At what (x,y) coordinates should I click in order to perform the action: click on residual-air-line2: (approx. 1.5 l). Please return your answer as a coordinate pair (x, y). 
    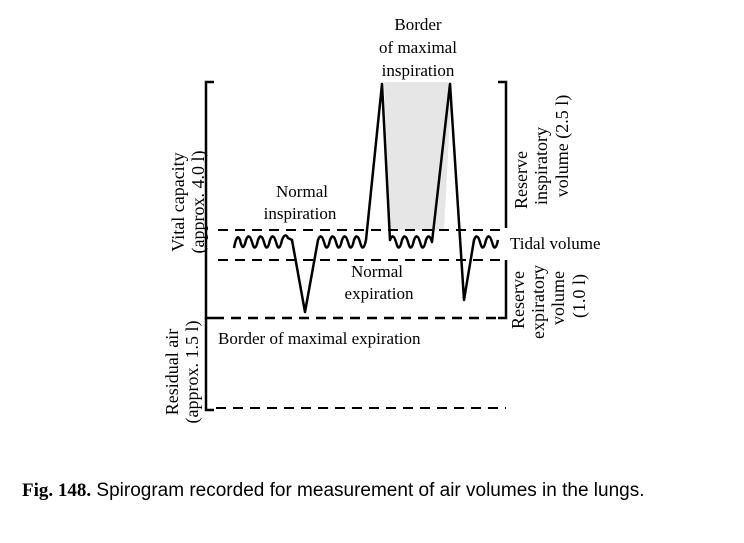
    Looking at the image, I should click on (192, 372).